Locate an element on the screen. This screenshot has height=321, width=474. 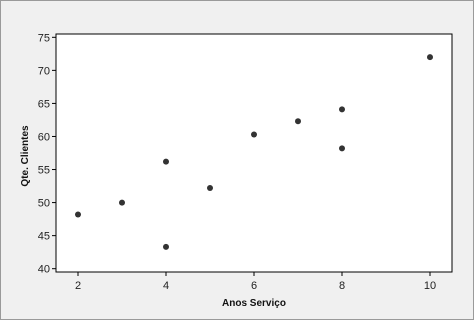
x-axis-title: Anos Serviço is located at coordinates (254, 303).